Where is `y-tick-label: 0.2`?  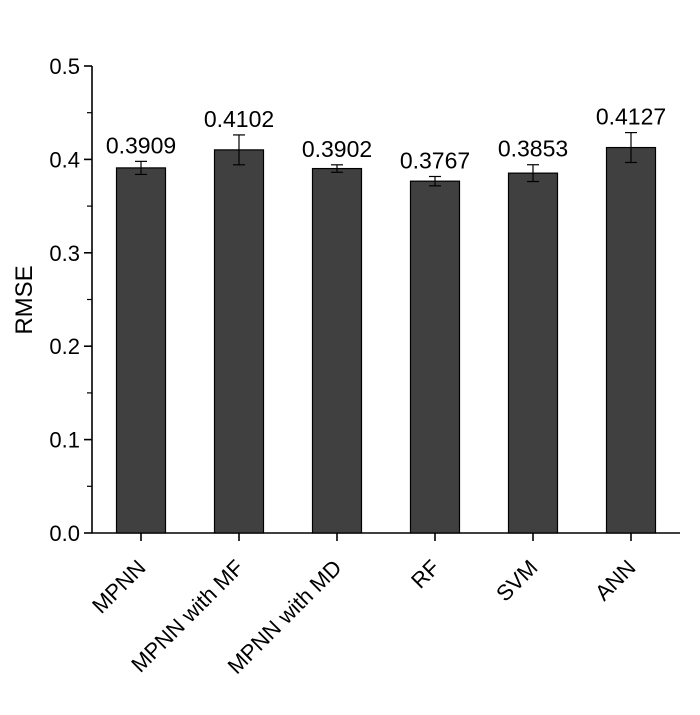 y-tick-label: 0.2 is located at coordinates (64, 346).